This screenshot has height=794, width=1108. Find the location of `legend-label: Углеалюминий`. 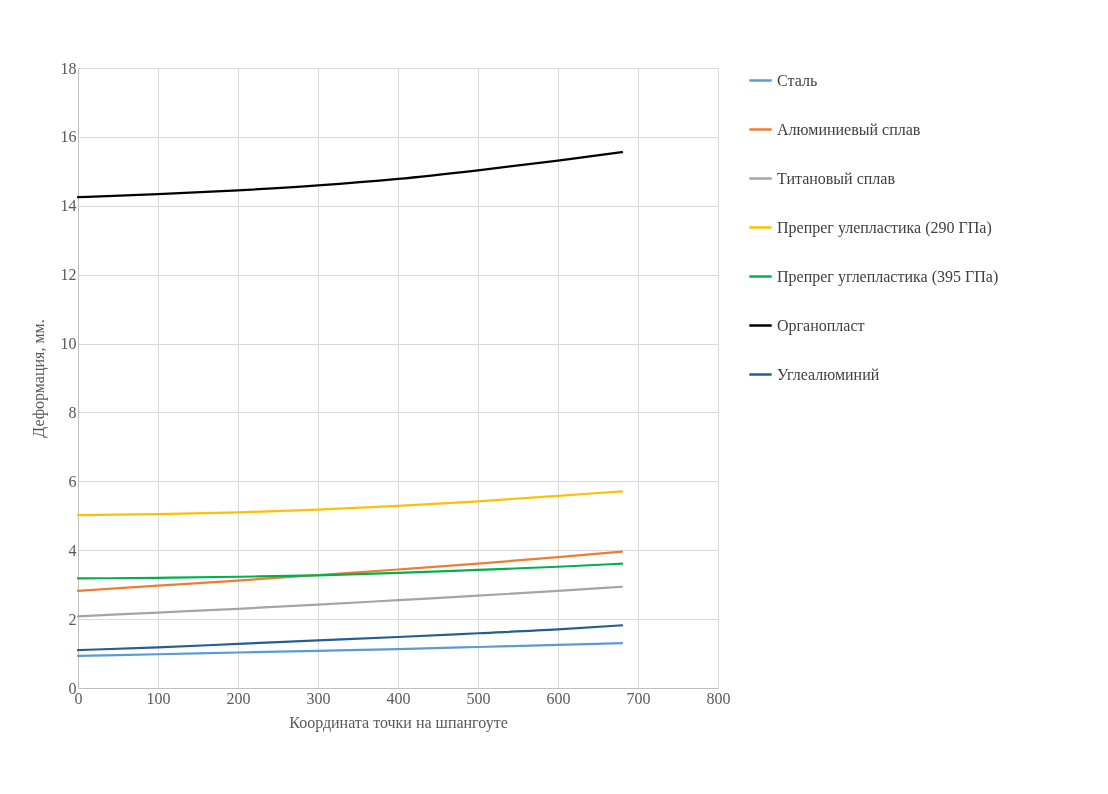

legend-label: Углеалюминий is located at coordinates (828, 374).